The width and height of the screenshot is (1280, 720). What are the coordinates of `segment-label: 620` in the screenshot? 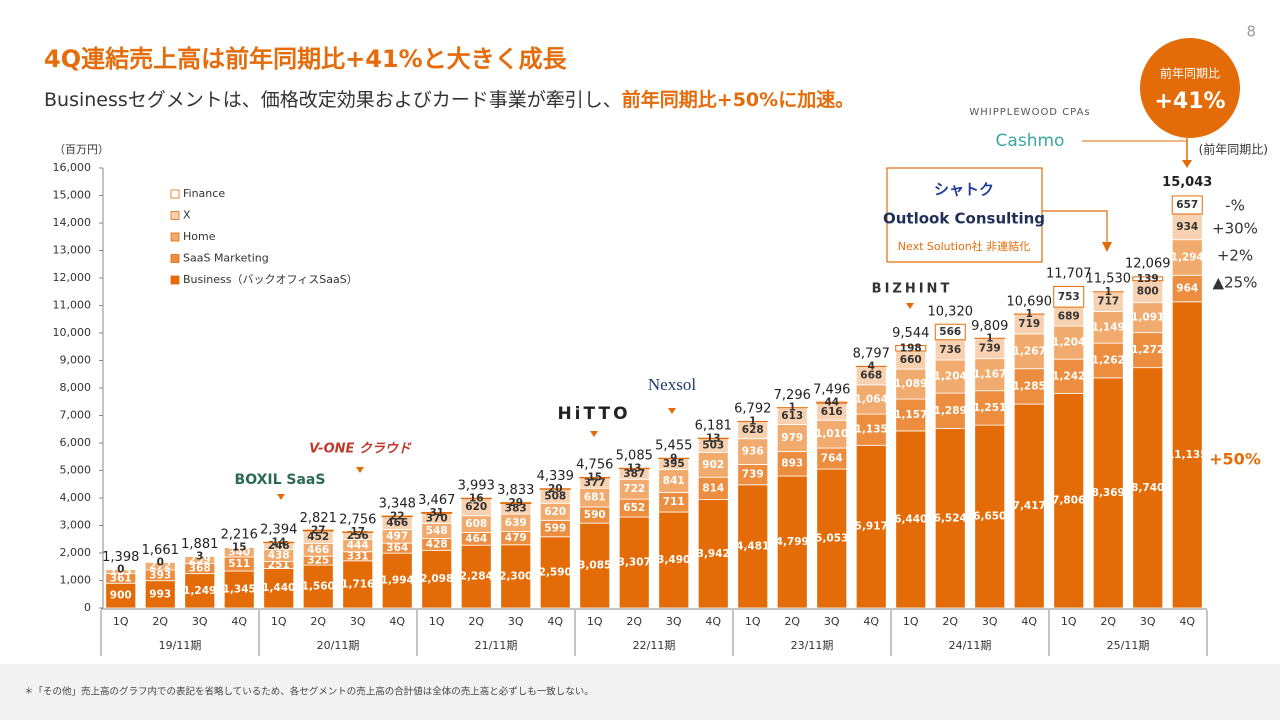 It's located at (555, 512).